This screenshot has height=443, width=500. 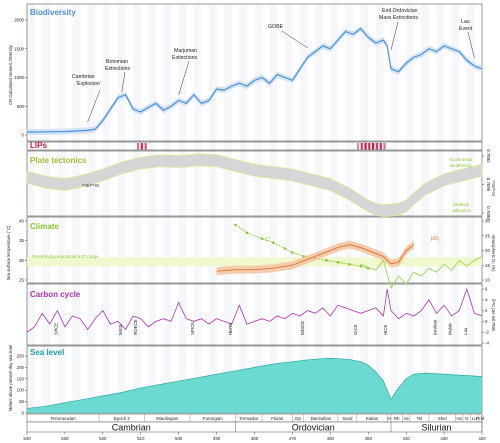 I want to click on carbon-ytick-label: 2, so click(x=486, y=310).